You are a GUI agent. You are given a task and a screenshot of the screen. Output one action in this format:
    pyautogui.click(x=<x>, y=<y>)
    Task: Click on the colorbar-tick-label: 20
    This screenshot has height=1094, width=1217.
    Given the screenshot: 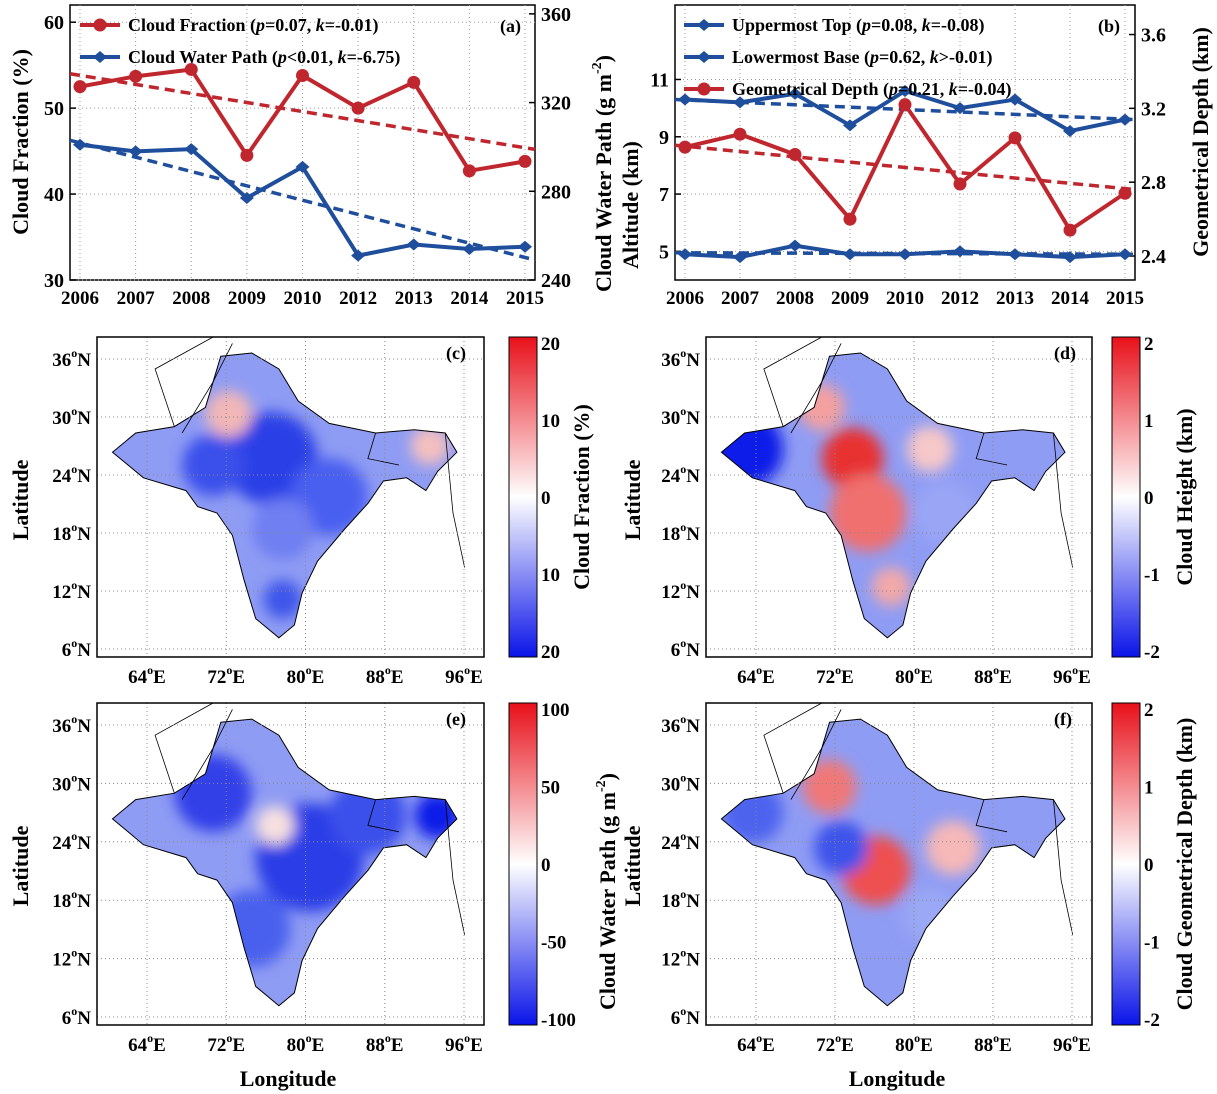 What is the action you would take?
    pyautogui.click(x=550, y=652)
    